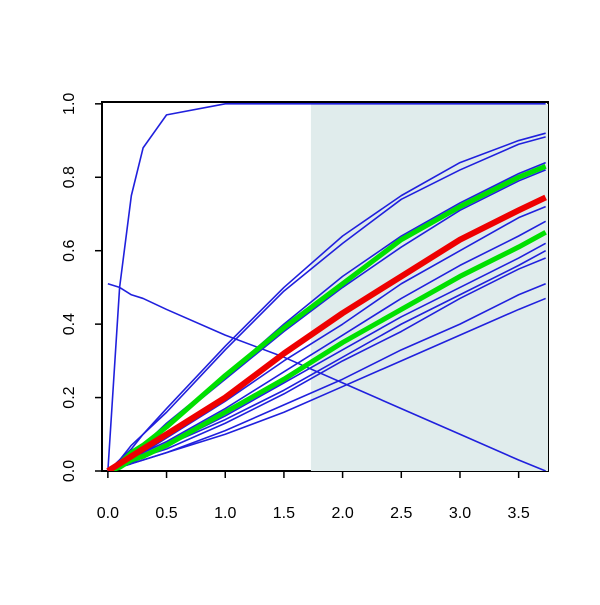 This screenshot has width=600, height=605. Describe the element at coordinates (166, 513) in the screenshot. I see `x-tick-label: 0.5` at that location.